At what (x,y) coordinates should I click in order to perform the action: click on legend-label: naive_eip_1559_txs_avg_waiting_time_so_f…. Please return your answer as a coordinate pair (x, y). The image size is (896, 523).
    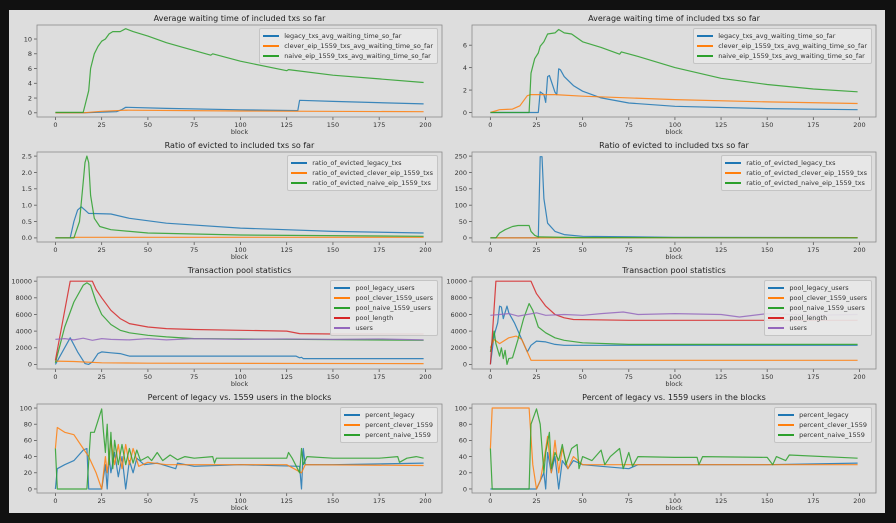
    Looking at the image, I should click on (357, 56).